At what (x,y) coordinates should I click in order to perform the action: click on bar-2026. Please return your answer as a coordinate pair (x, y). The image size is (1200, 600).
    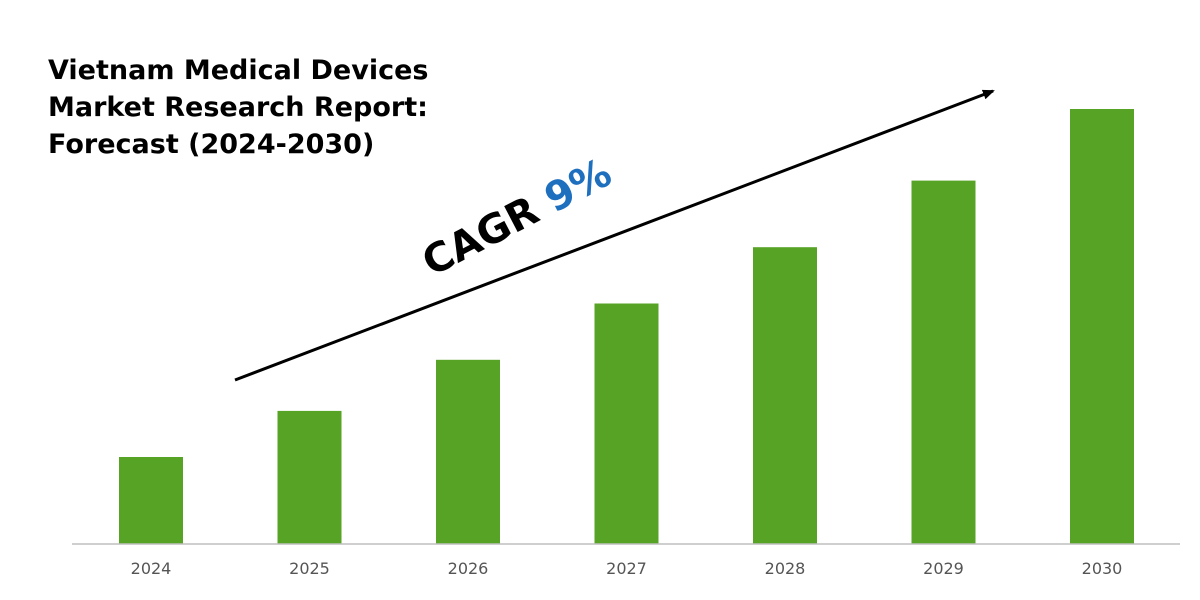
    Looking at the image, I should click on (468, 451).